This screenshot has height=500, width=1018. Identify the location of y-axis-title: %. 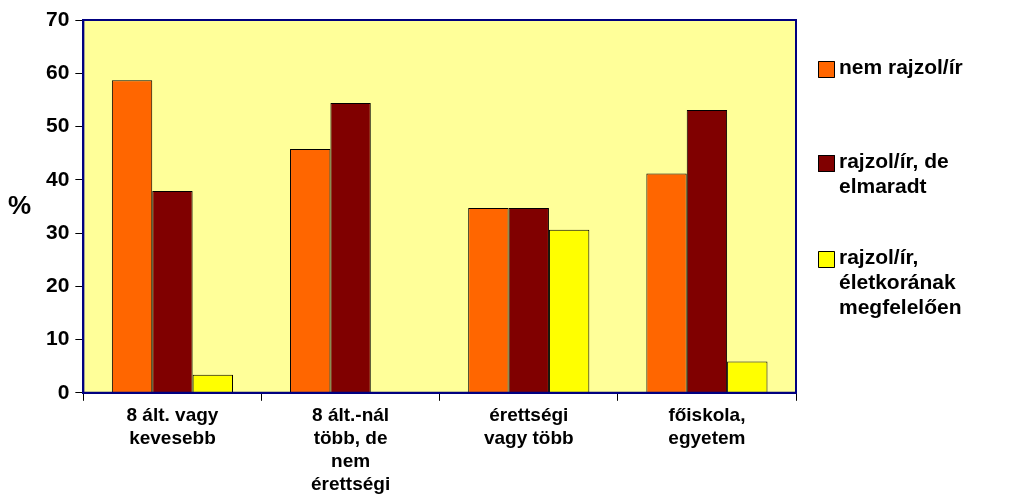
(20, 204).